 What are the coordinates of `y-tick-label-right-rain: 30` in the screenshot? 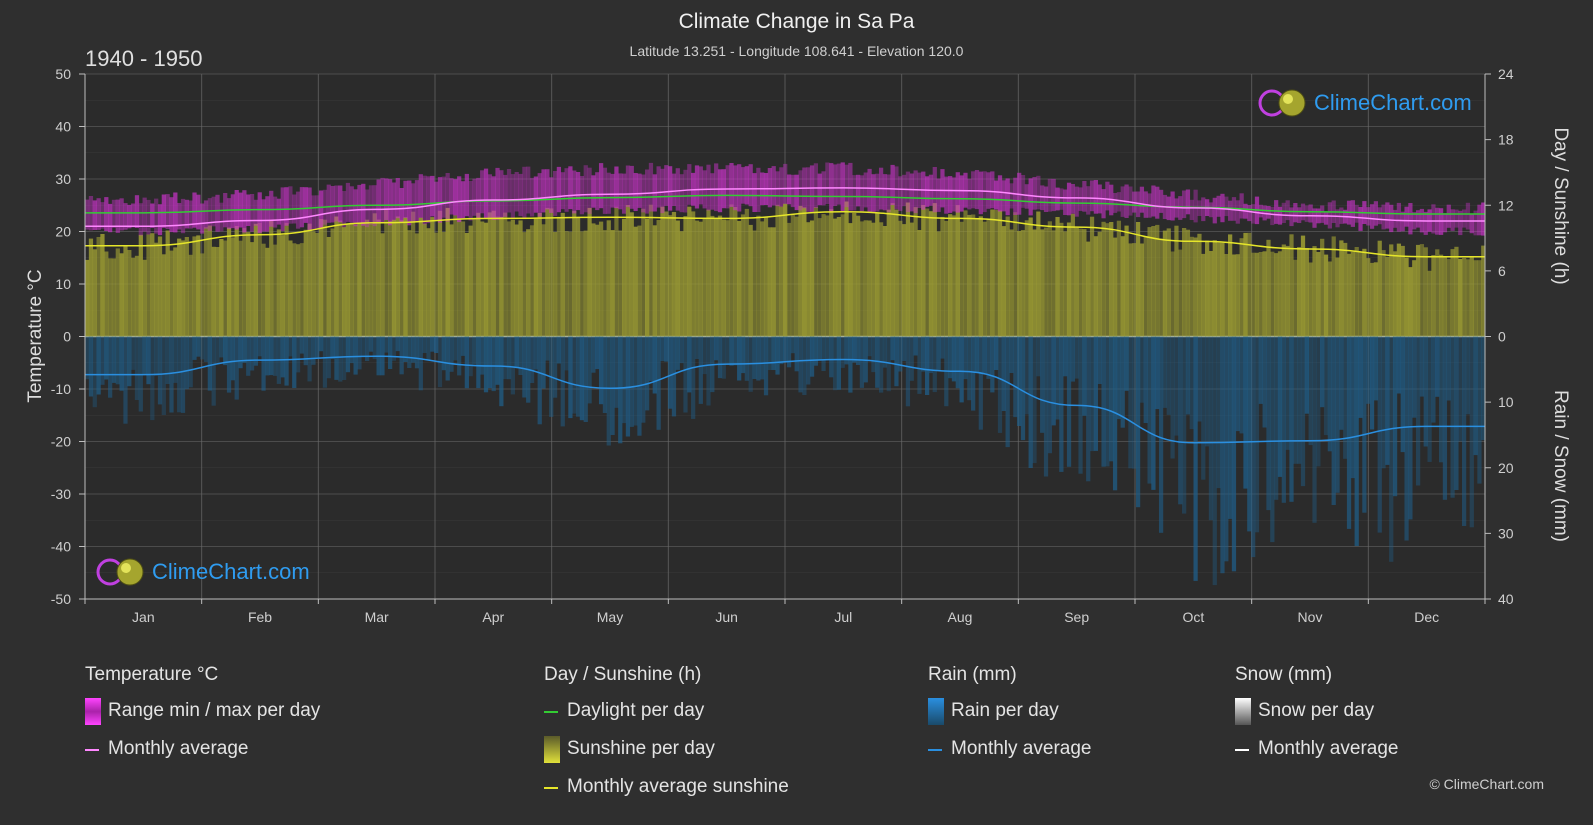 It's located at (1506, 533).